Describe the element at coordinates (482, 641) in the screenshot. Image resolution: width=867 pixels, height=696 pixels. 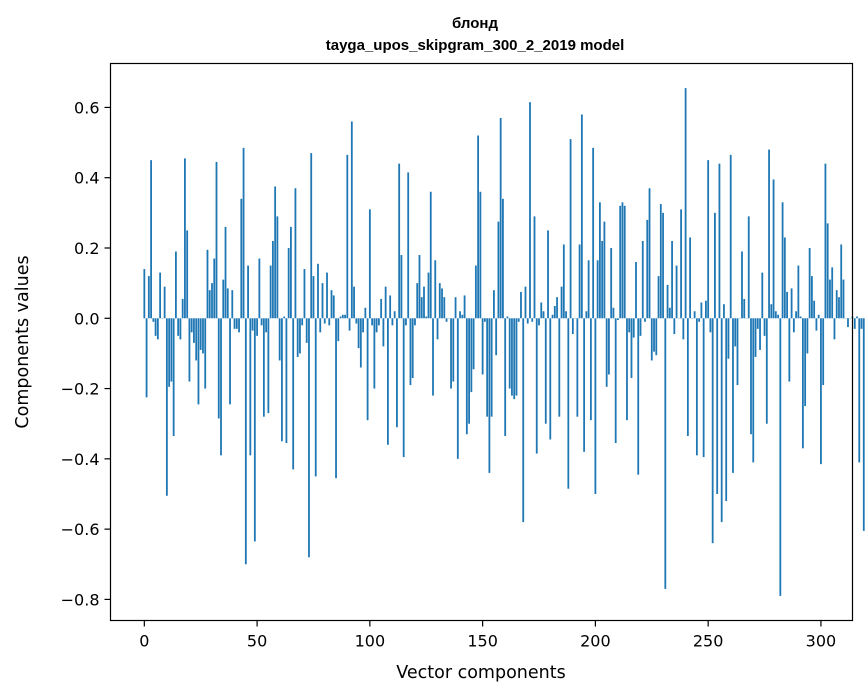
I see `x-tick-label-150: 150` at that location.